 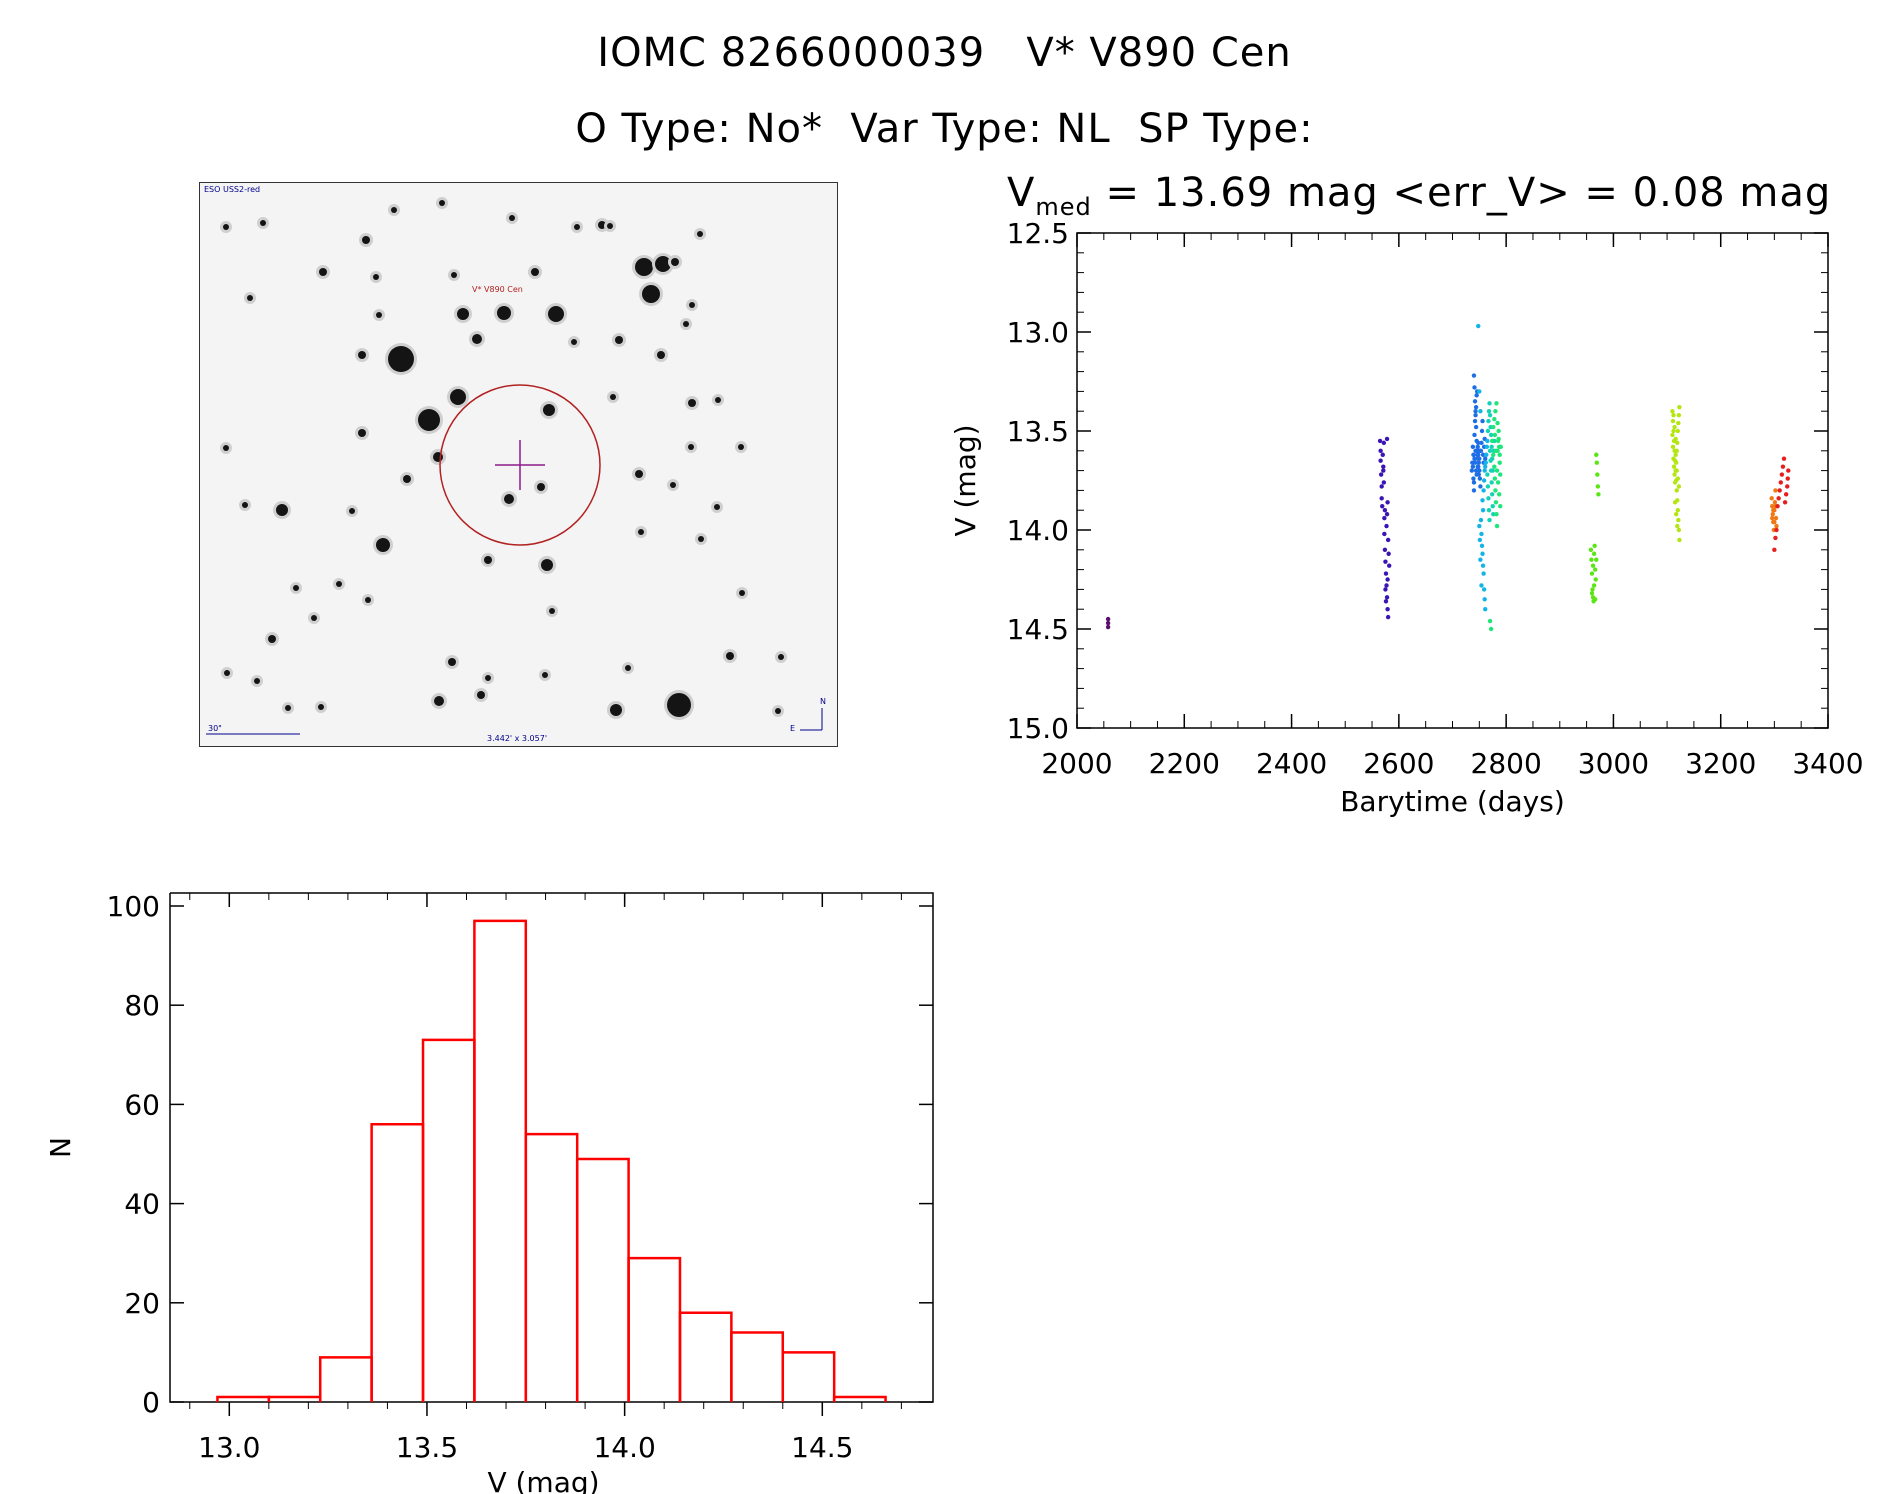 I want to click on hist-x-tick-label: 14.5, so click(x=822, y=1447).